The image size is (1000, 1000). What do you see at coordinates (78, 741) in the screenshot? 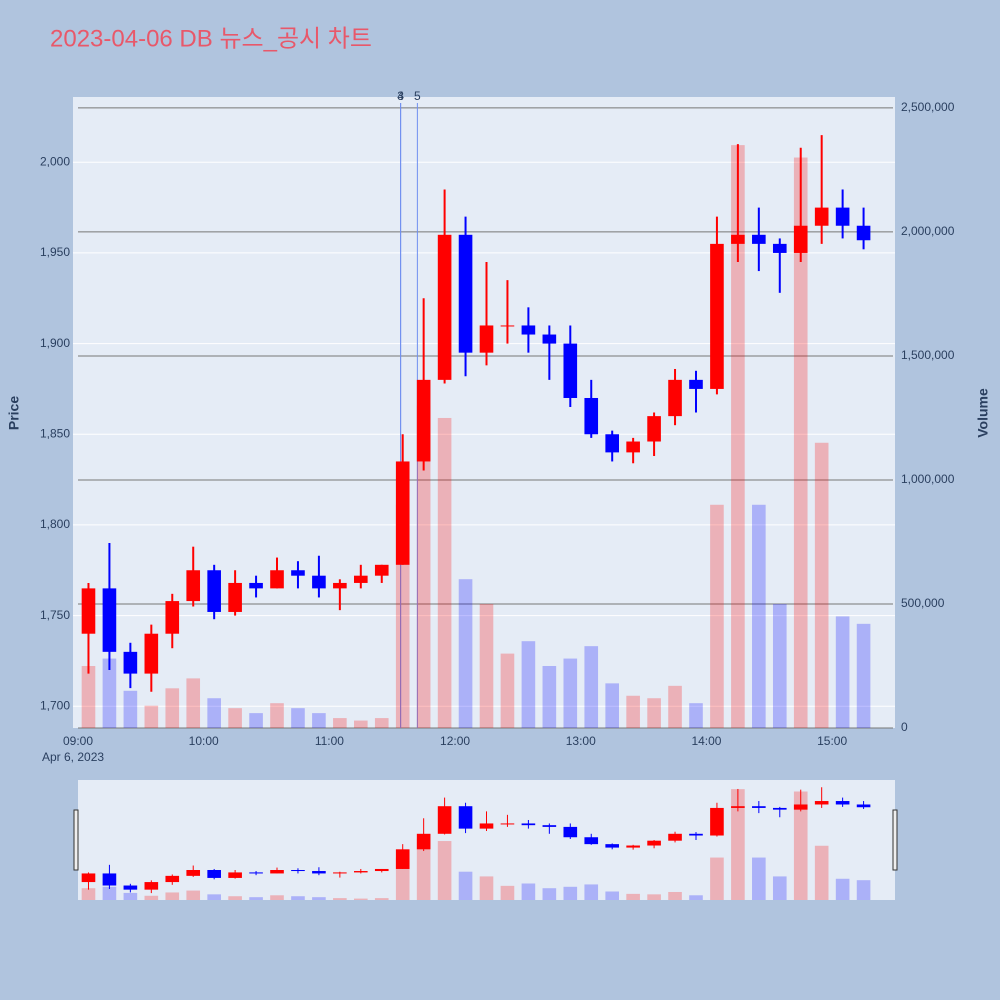
I see `x-tick-label: 09:00` at bounding box center [78, 741].